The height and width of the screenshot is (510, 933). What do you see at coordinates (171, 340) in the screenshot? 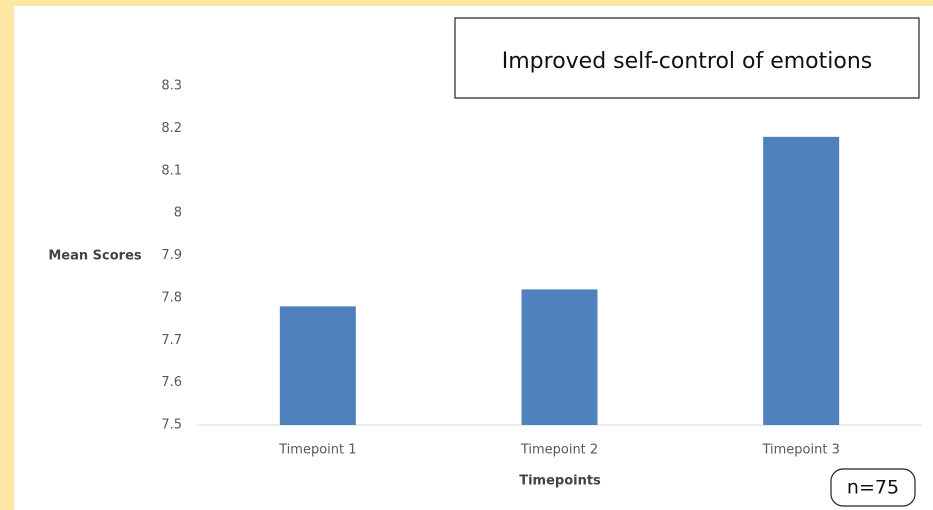
I see `y-tick-label: 7.7` at bounding box center [171, 340].